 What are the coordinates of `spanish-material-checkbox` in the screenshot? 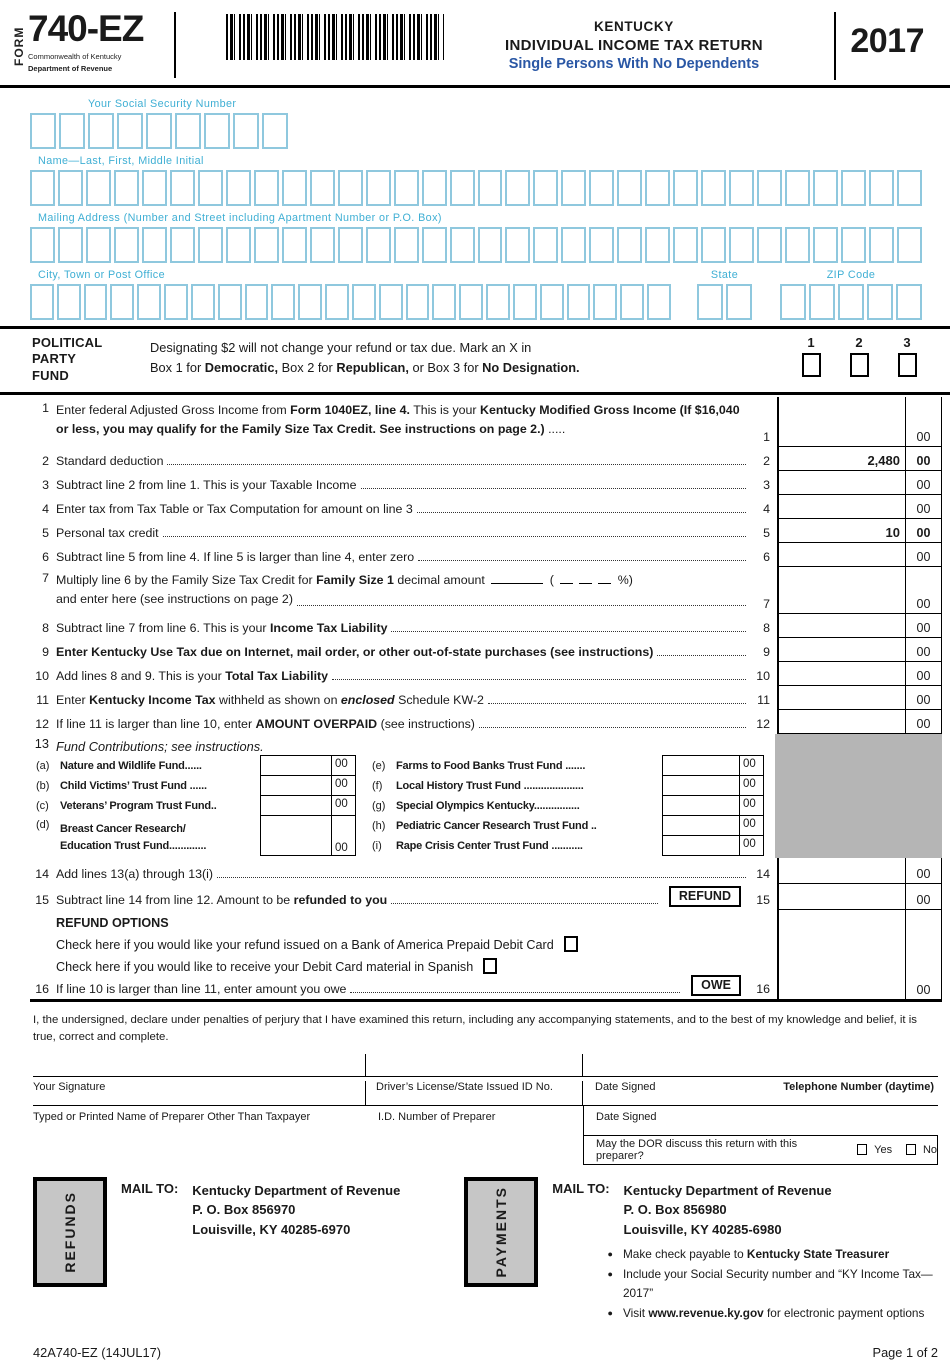 It's located at (490, 965).